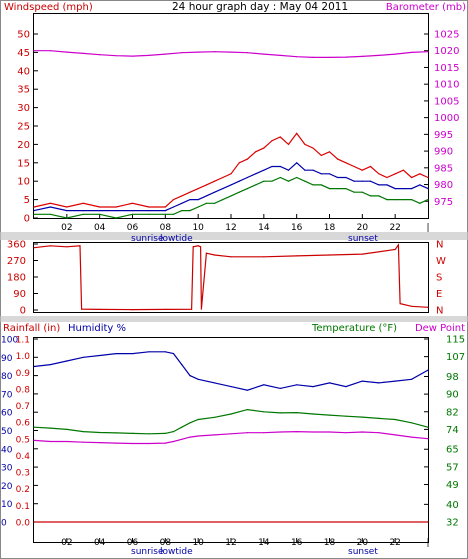 This screenshot has width=468, height=559. Describe the element at coordinates (147, 239) in the screenshot. I see `sunrise-marker-1: sunrise` at that location.